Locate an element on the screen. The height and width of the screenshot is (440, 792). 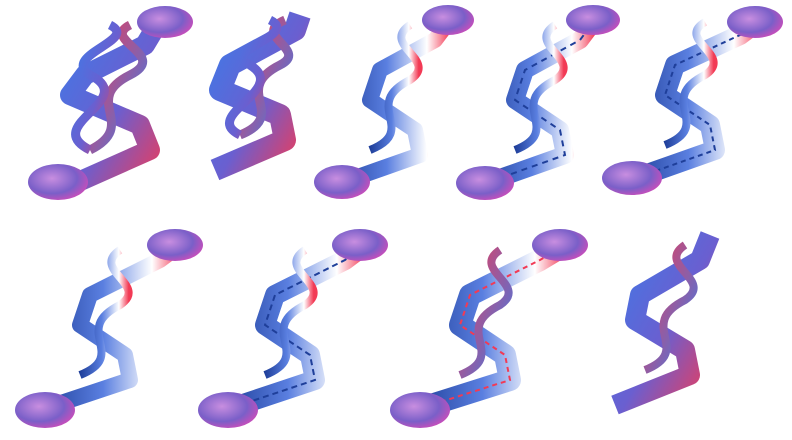
panel-8-rope-dragon is located at coordinates (485, 327).